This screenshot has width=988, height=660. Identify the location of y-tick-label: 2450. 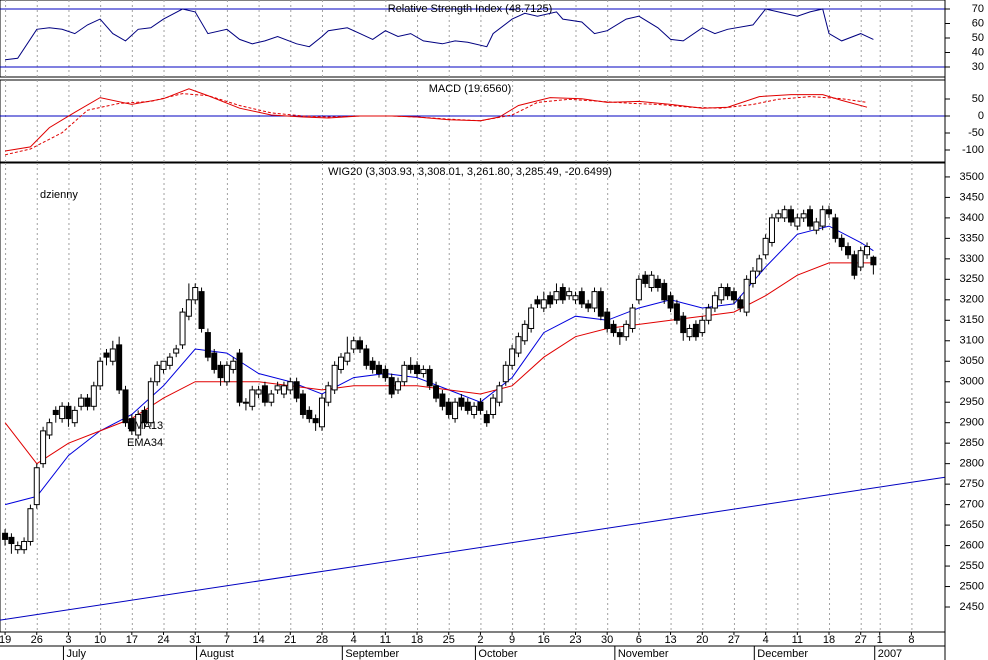
(972, 607).